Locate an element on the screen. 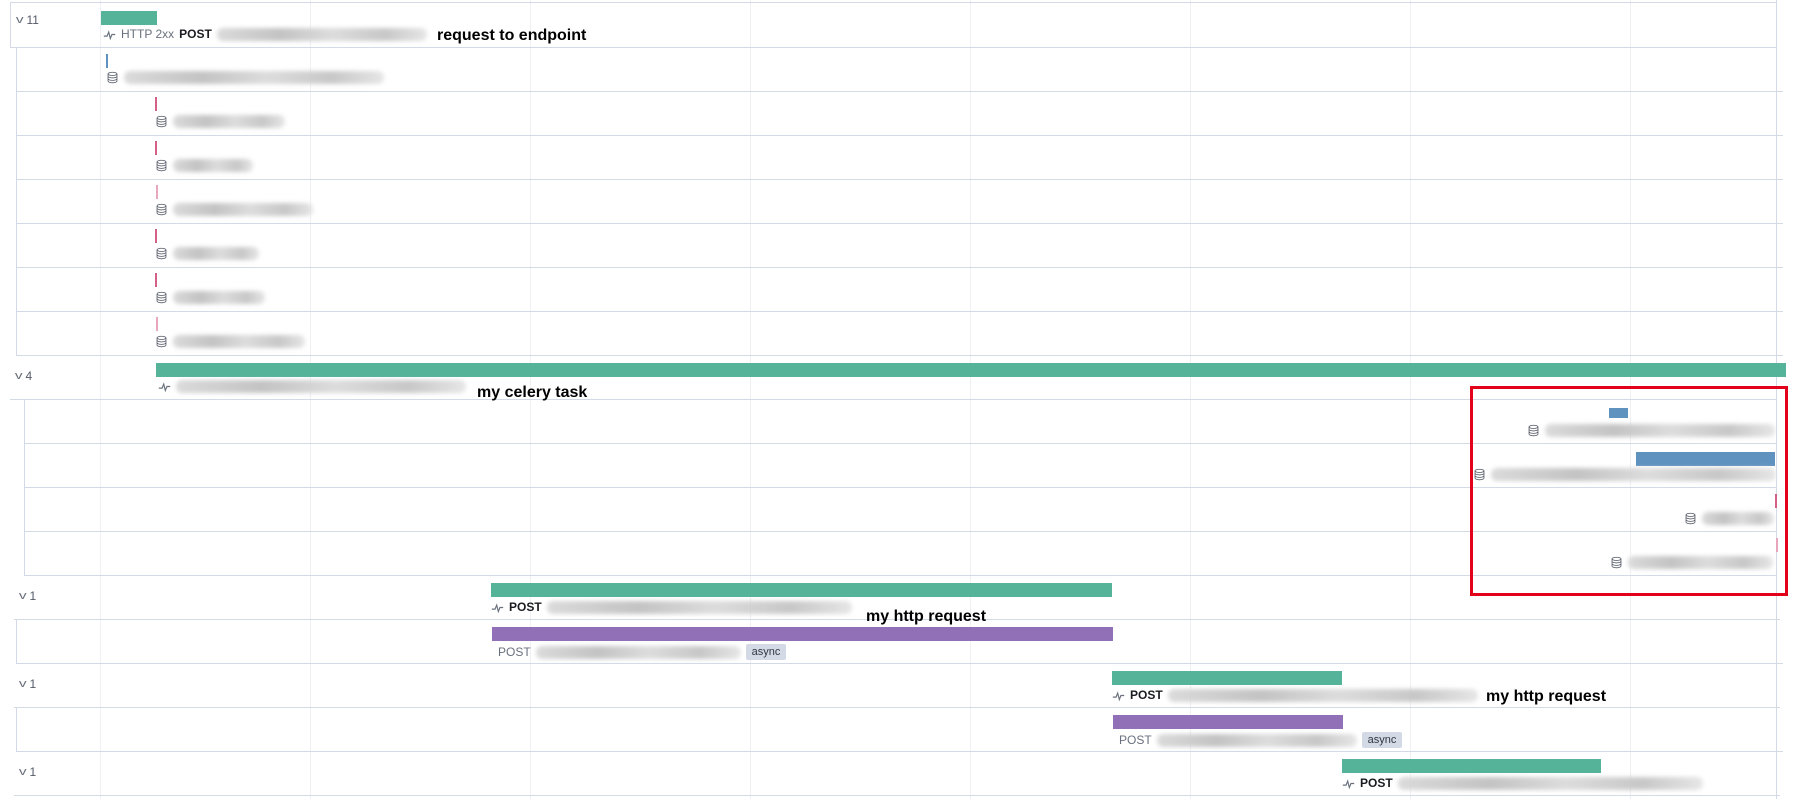 The image size is (1805, 799). annotation-request-to-endpoint: request to endpoint is located at coordinates (512, 35).